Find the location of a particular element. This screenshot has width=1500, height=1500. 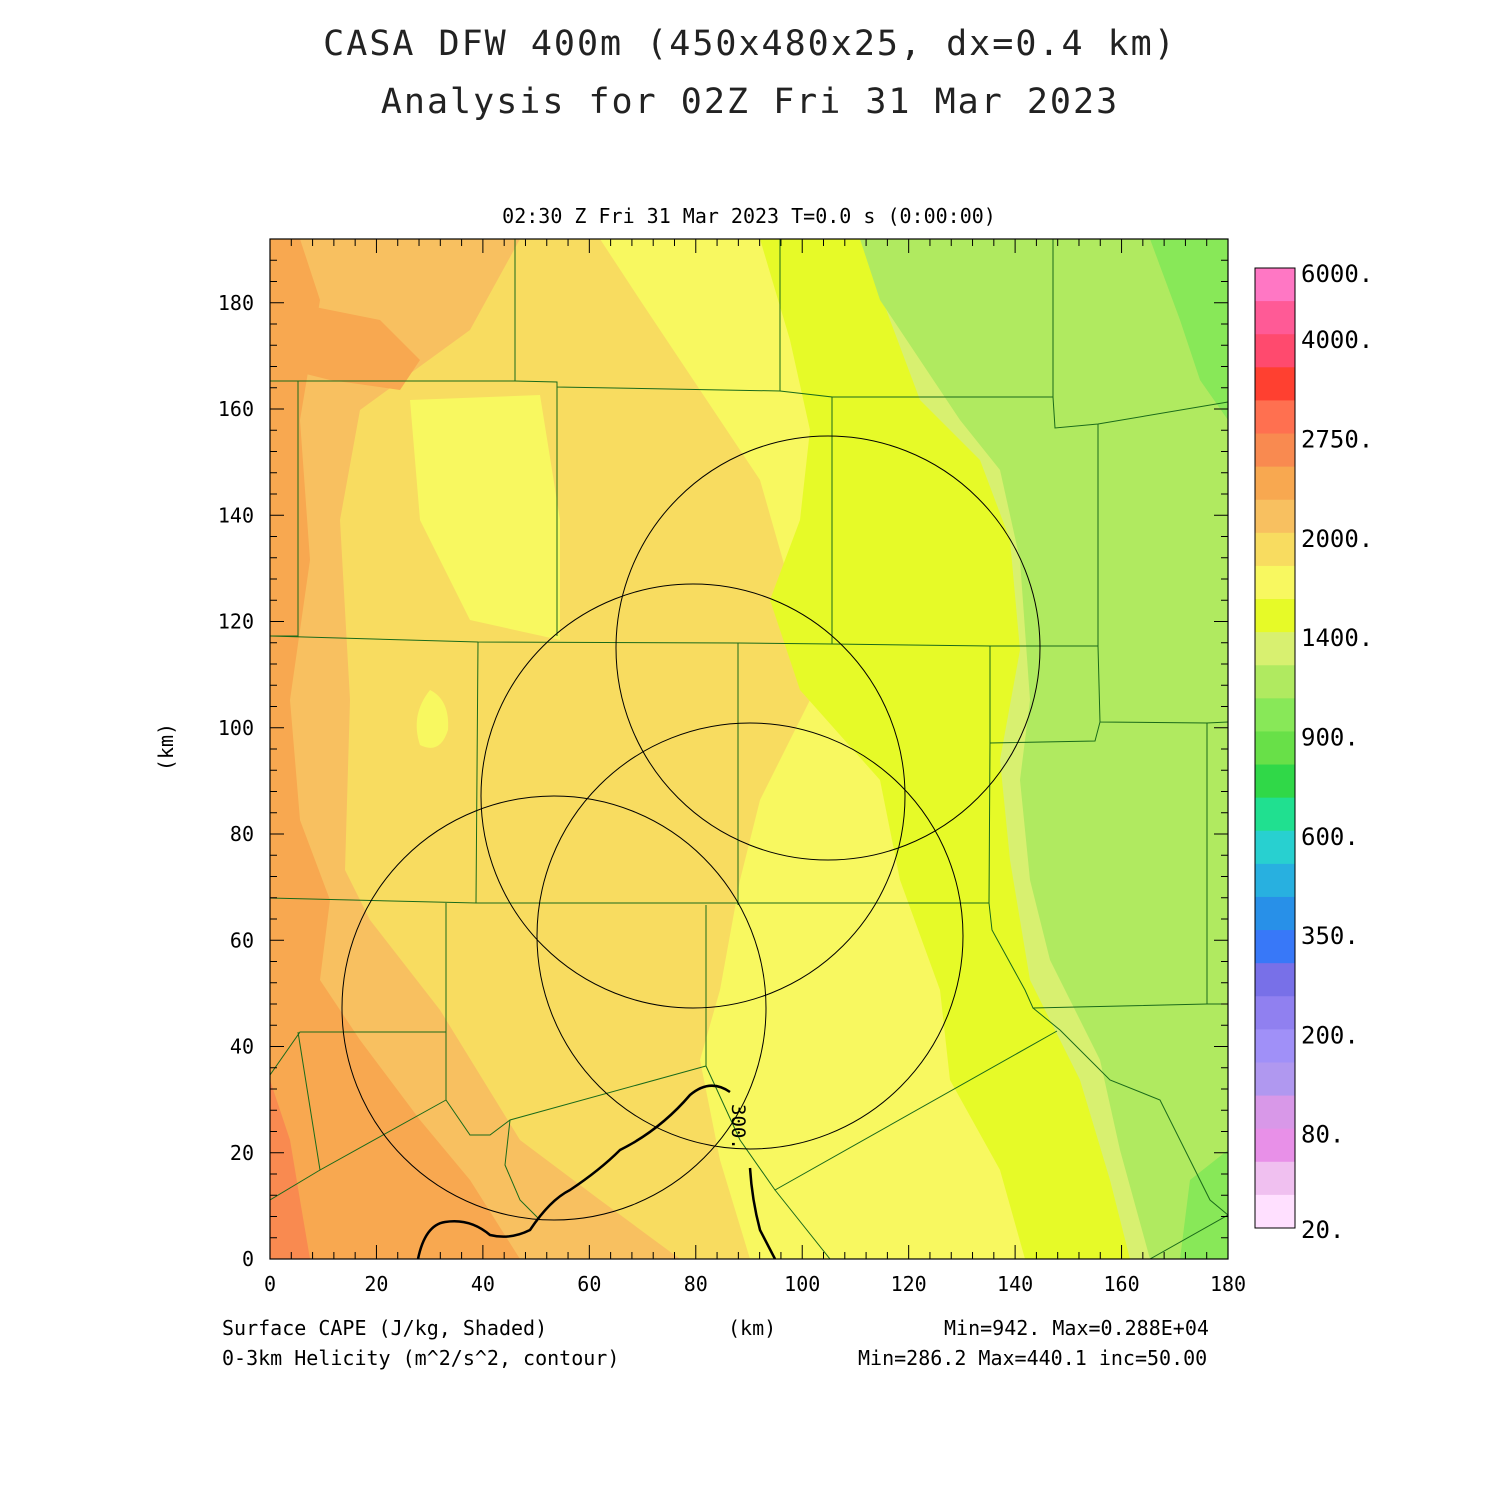

contour-field-stats: Min=286.2 Max=440.1 inc=50.00 is located at coordinates (1033, 1358).